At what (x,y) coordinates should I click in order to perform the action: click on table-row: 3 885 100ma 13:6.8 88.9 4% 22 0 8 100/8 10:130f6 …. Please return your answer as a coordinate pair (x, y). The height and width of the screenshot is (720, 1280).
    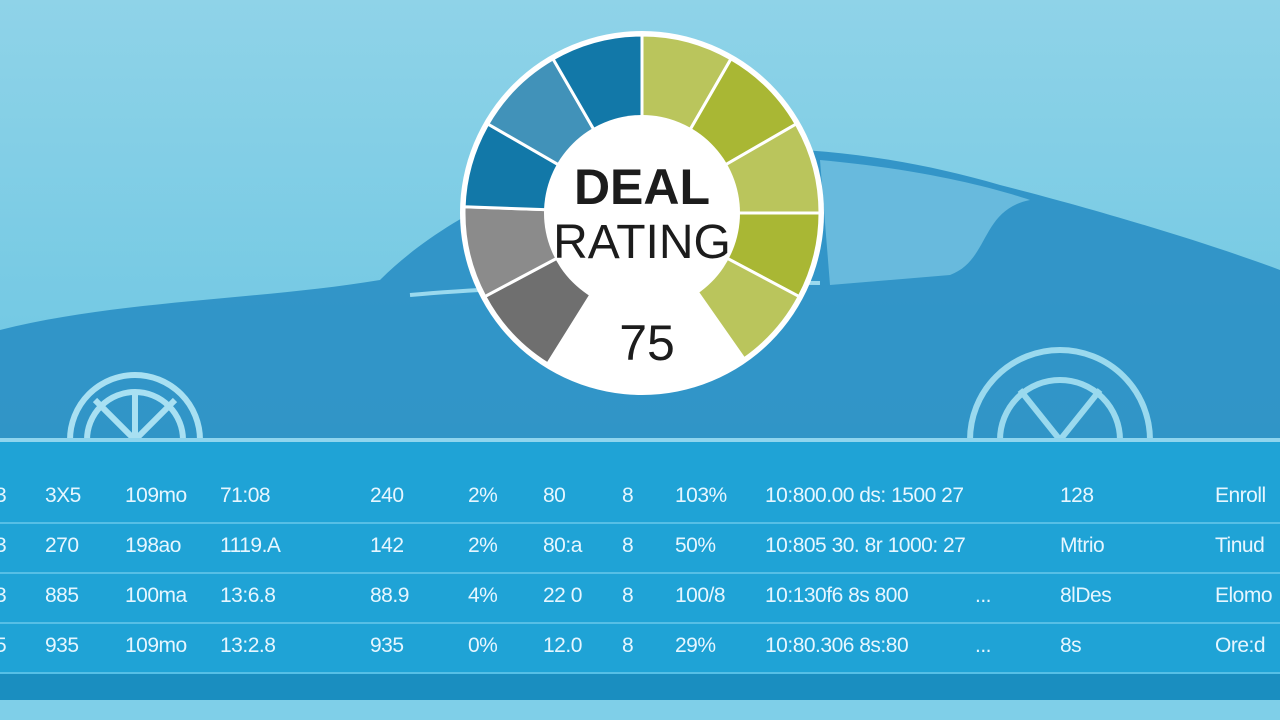
    Looking at the image, I should click on (640, 598).